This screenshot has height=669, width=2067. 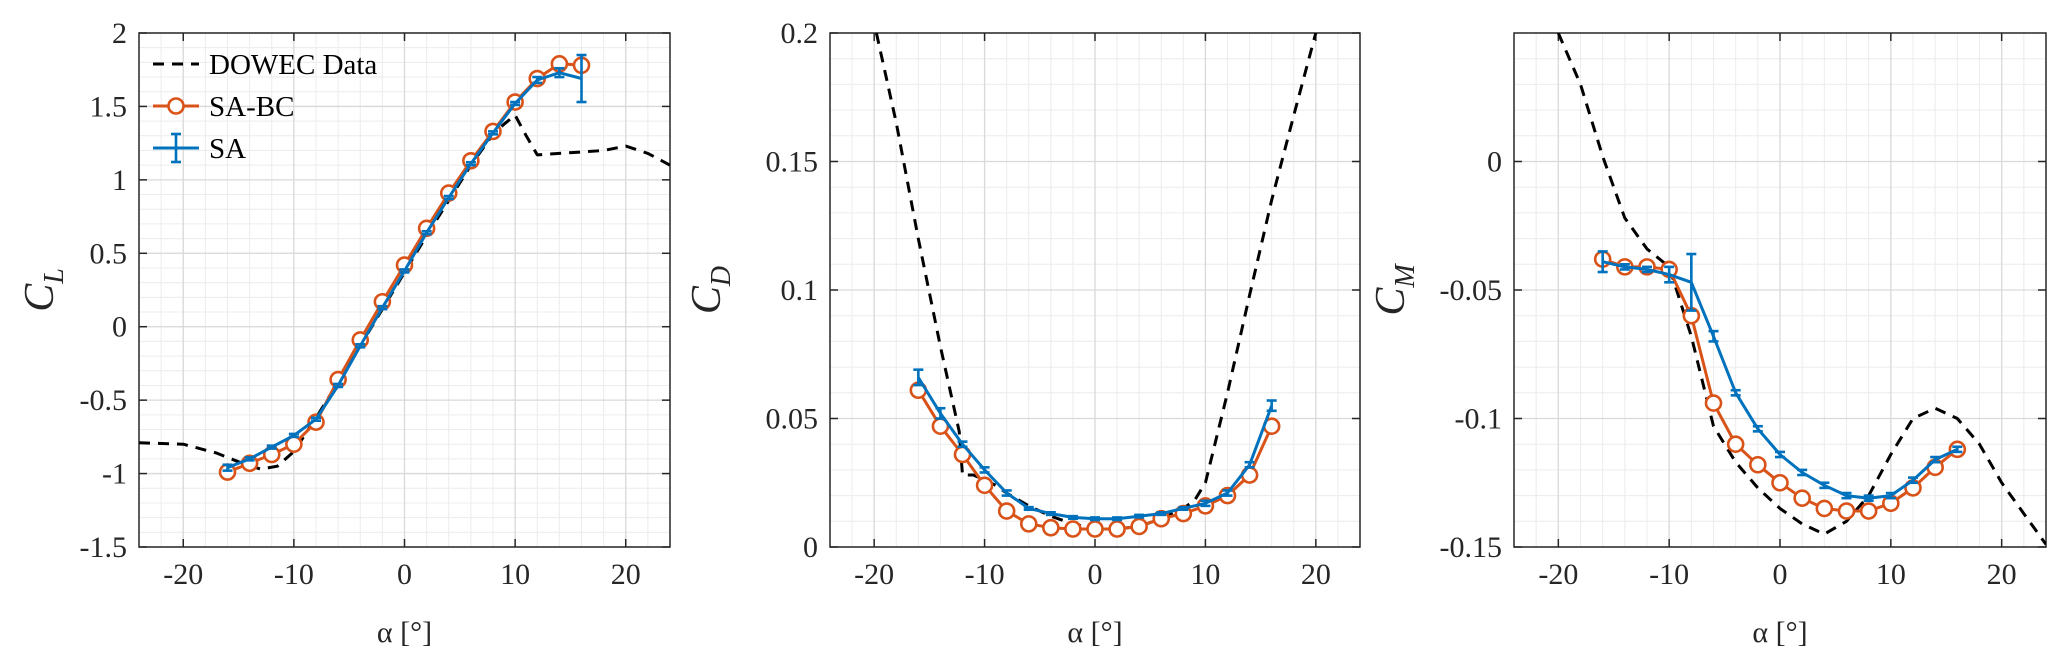 What do you see at coordinates (1479, 419) in the screenshot?
I see `y-tick-label: -0.1` at bounding box center [1479, 419].